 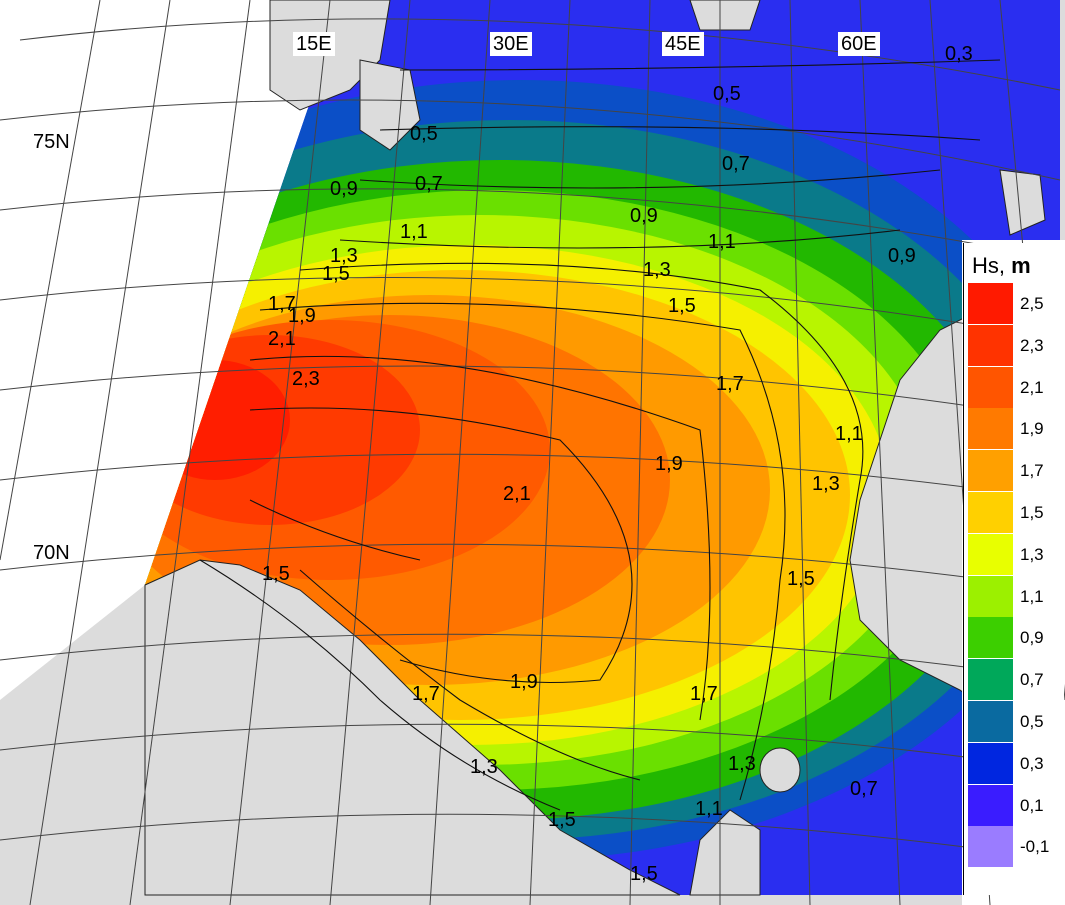 What do you see at coordinates (1021, 265) in the screenshot?
I see `legend-unit: m` at bounding box center [1021, 265].